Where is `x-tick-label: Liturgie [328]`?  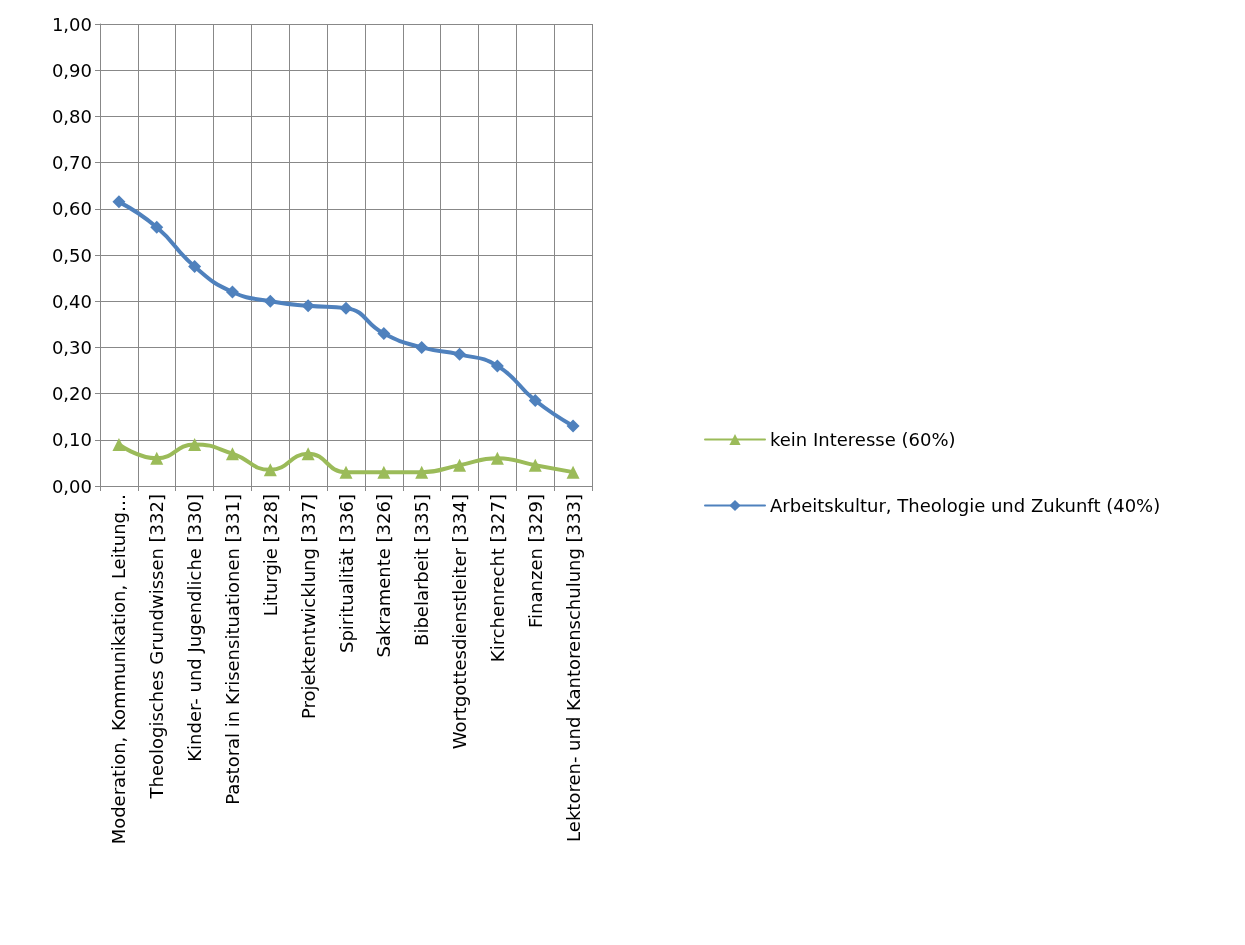 x-tick-label: Liturgie [328] is located at coordinates (270, 555).